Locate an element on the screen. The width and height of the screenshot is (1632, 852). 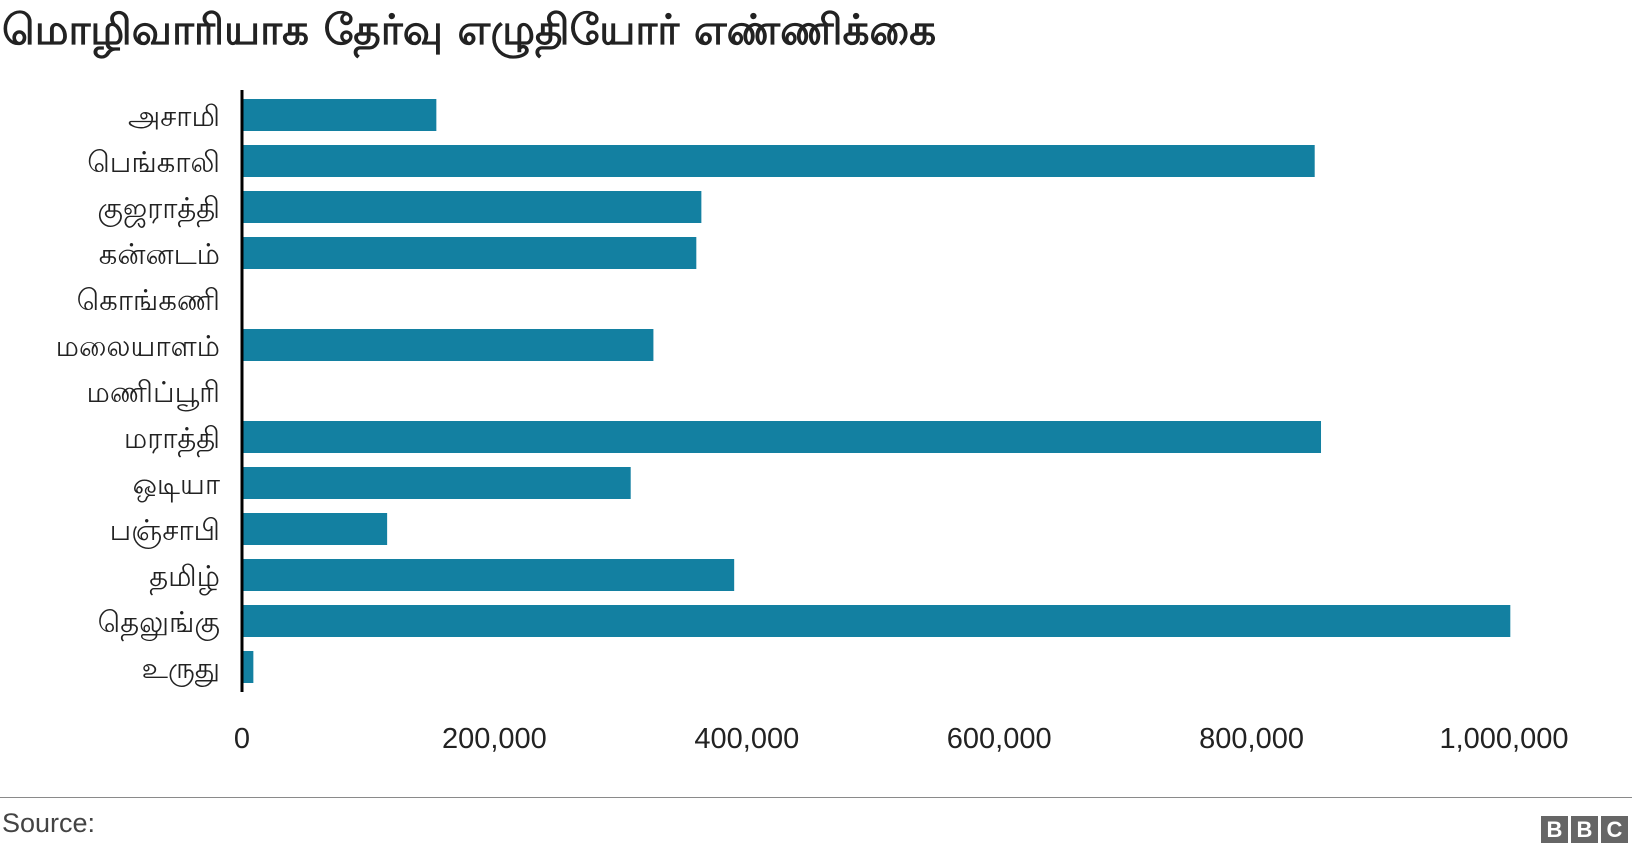
category-label: ஒடியா is located at coordinates (176, 484).